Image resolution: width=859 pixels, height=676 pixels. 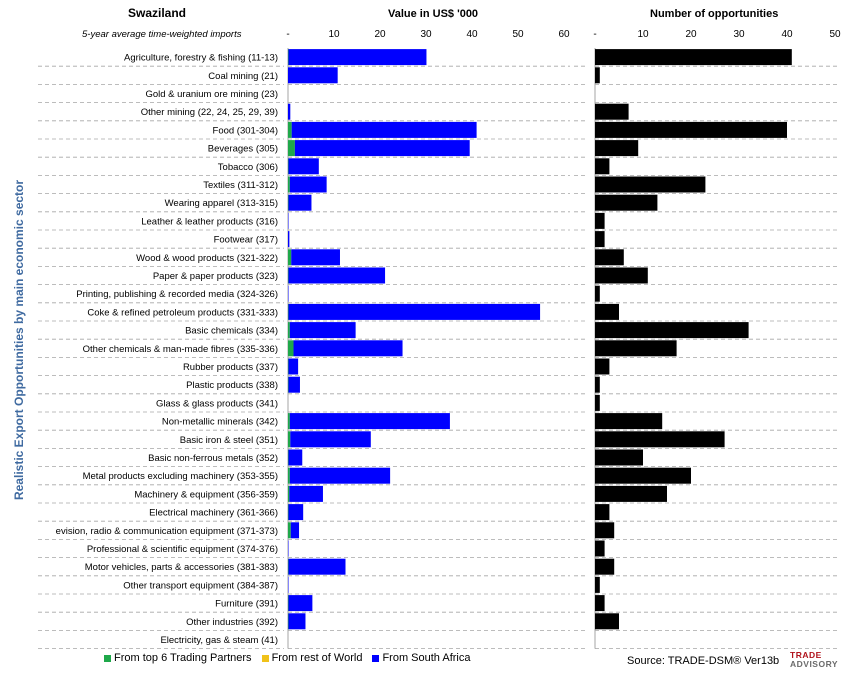 What do you see at coordinates (426, 34) in the screenshot?
I see `value-axis-tick-label: 30` at bounding box center [426, 34].